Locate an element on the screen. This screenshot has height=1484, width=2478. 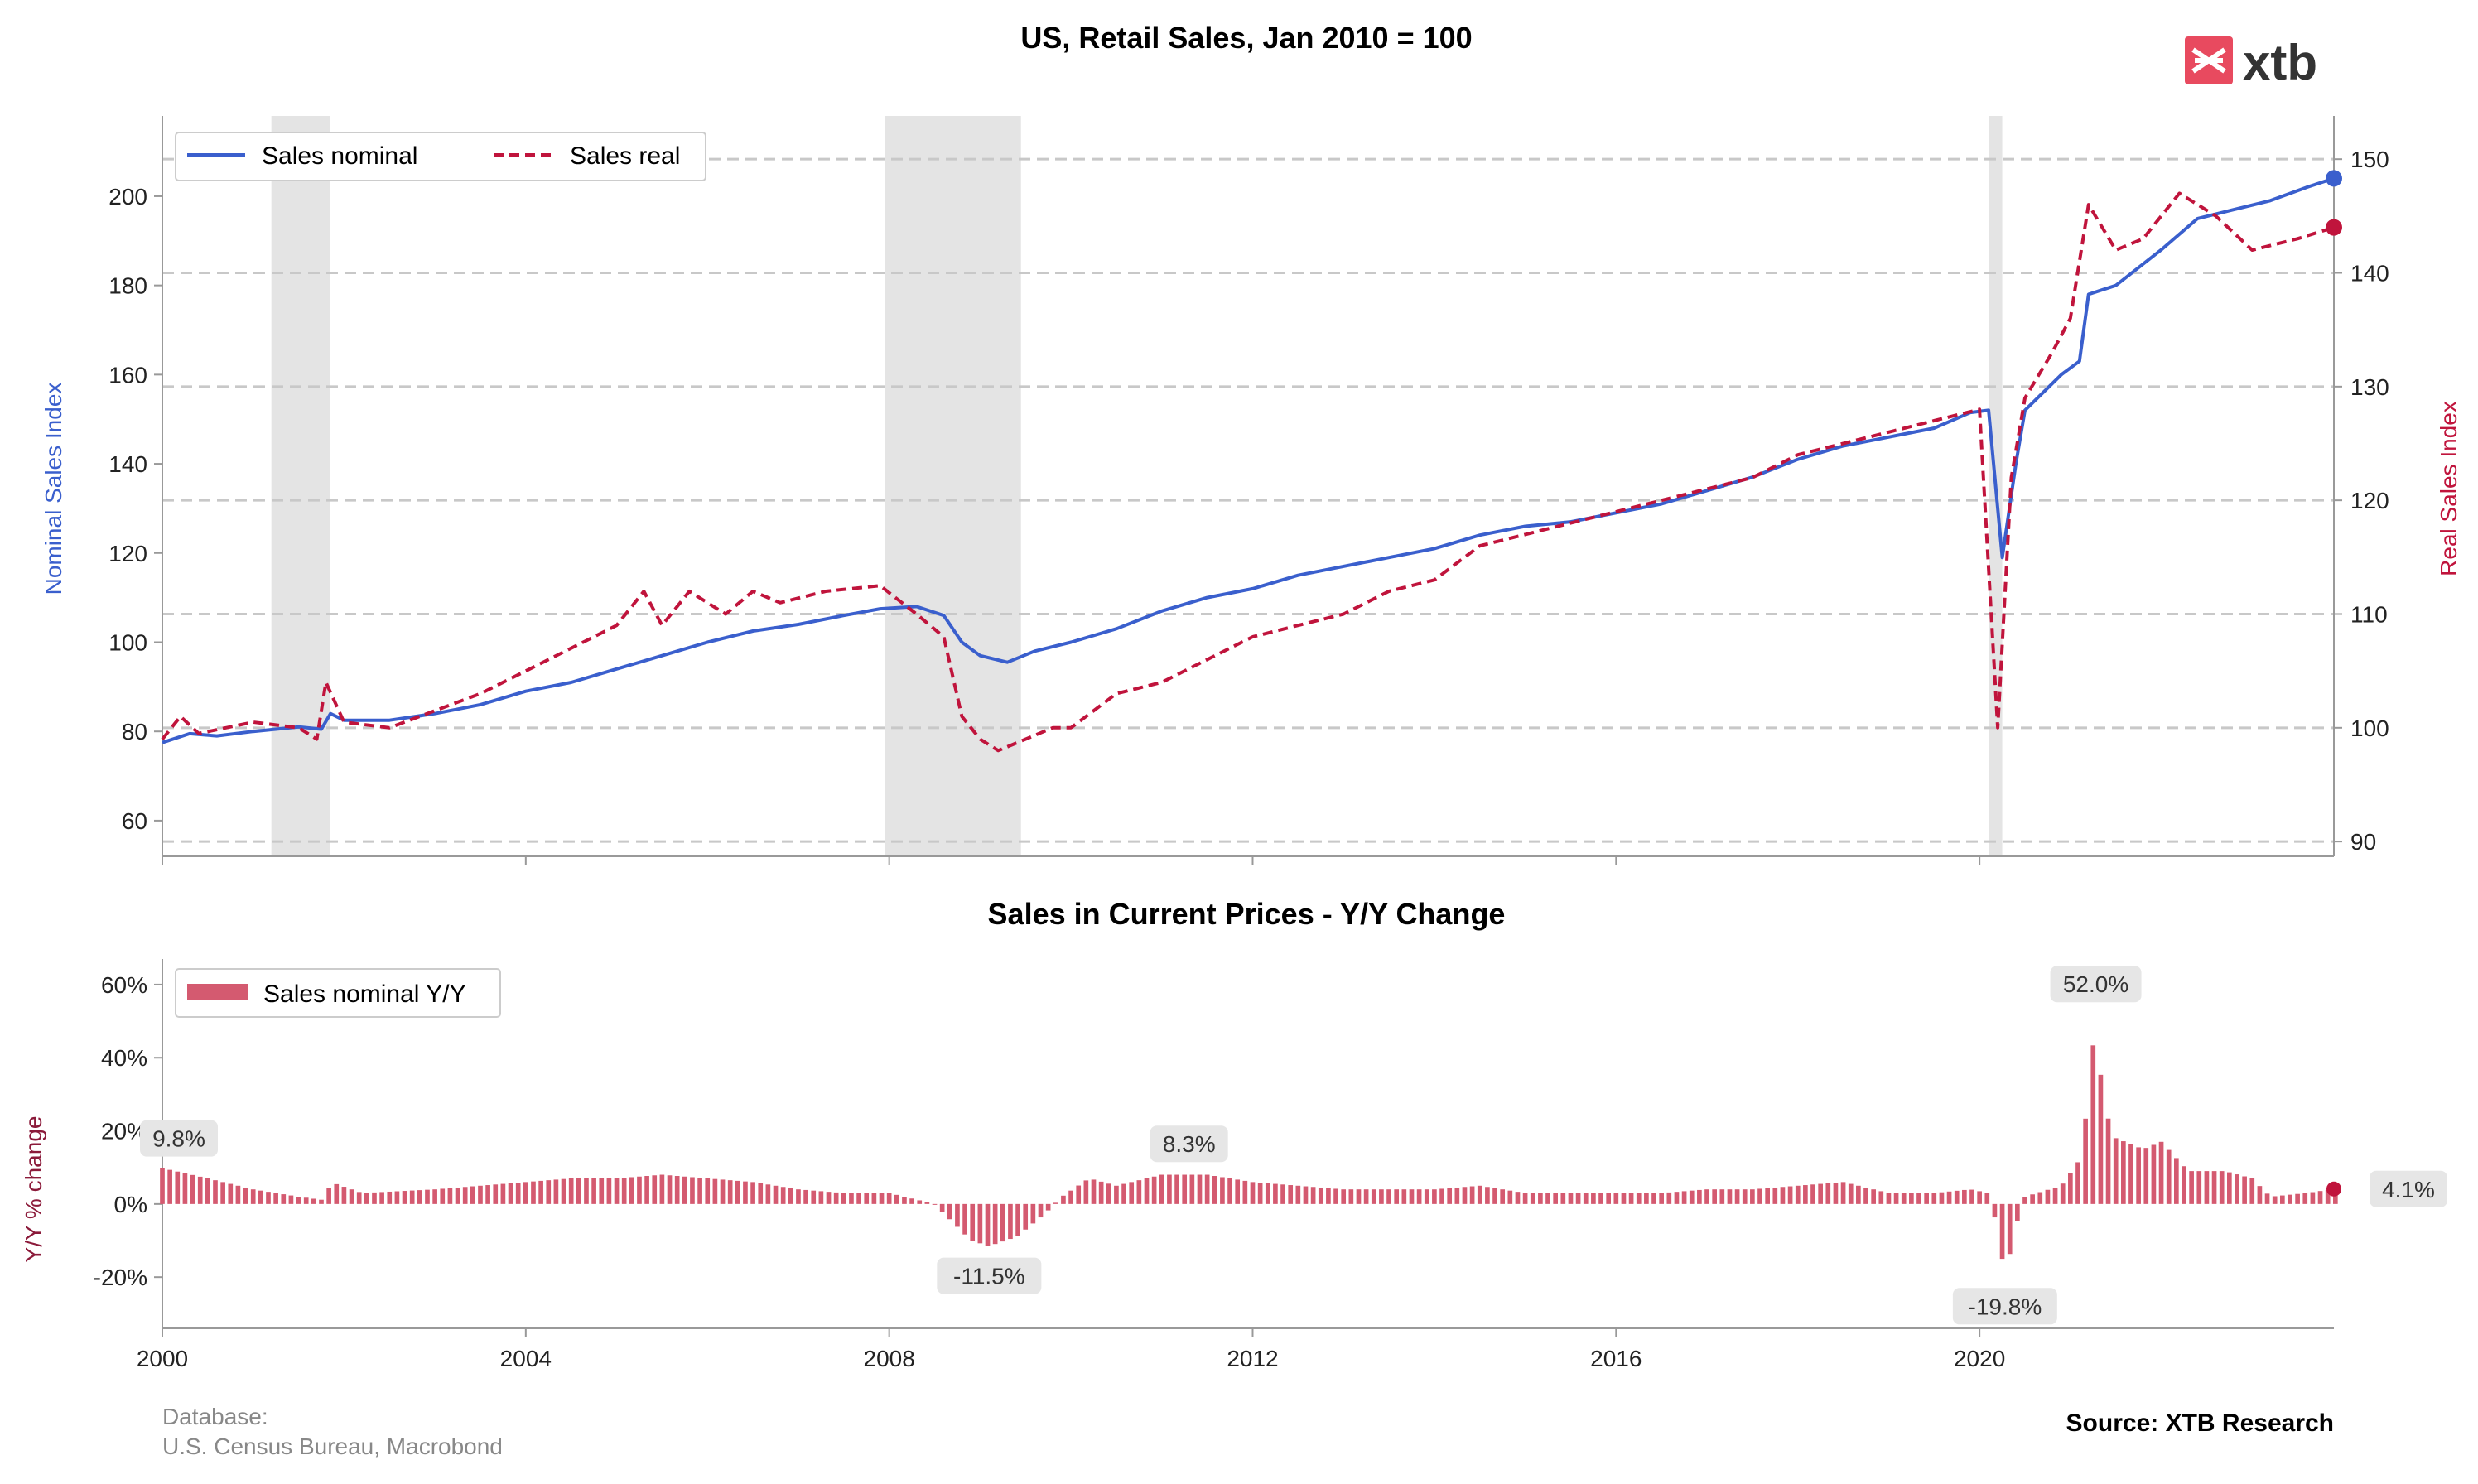
xtb-logo: xtb is located at coordinates (2251, 62).